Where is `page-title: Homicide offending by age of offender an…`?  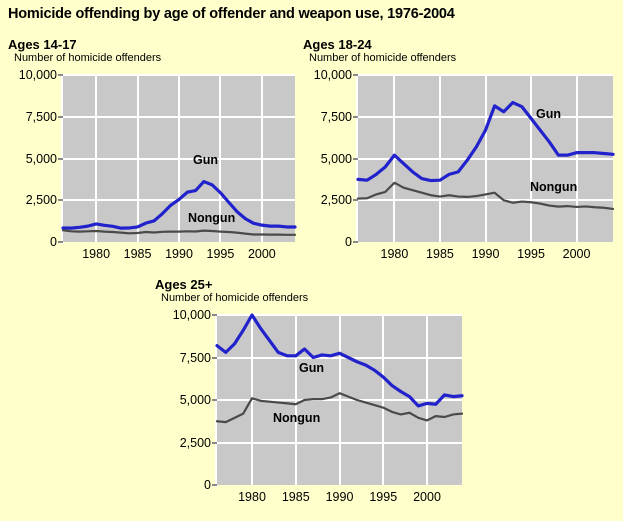
page-title: Homicide offending by age of offender an… is located at coordinates (231, 14).